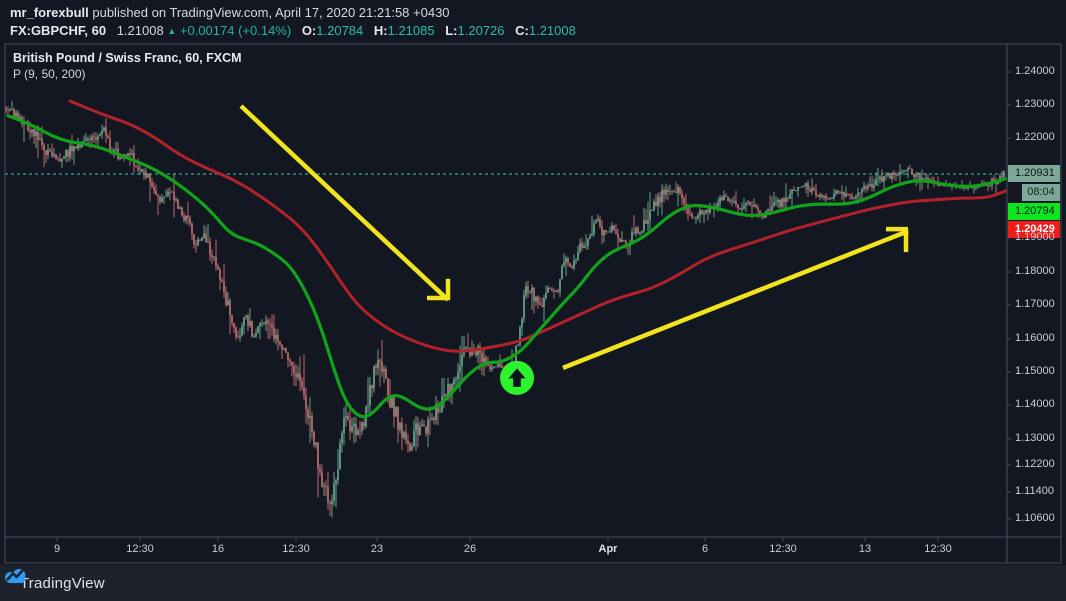 This screenshot has width=1066, height=601. Describe the element at coordinates (15, 576) in the screenshot. I see `tradingview-logo-icon` at that location.